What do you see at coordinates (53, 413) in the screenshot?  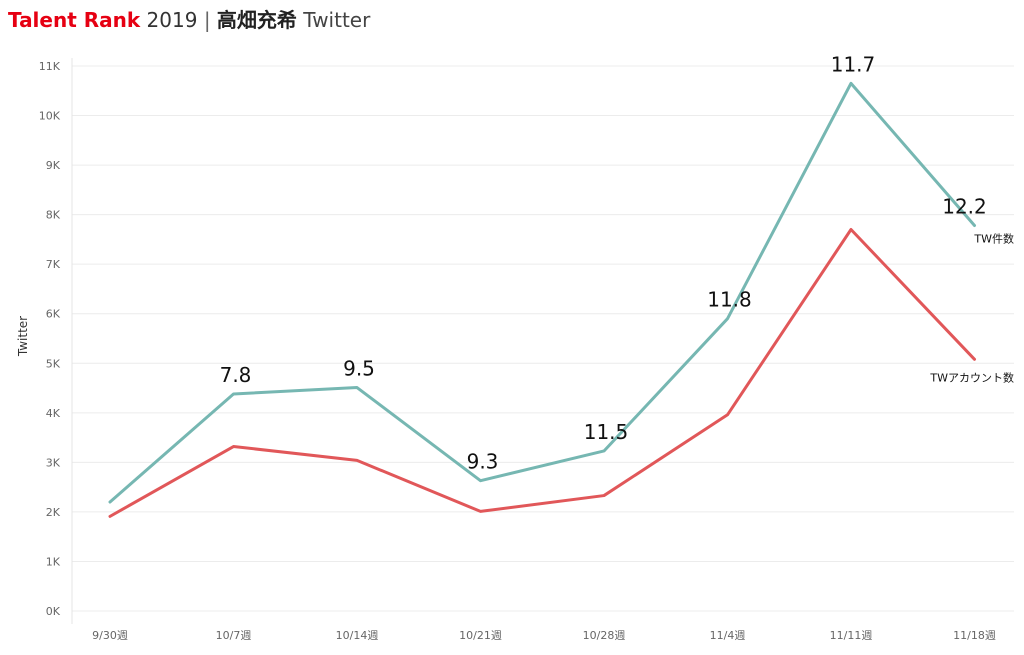 I see `y-tick-label: 4K` at bounding box center [53, 413].